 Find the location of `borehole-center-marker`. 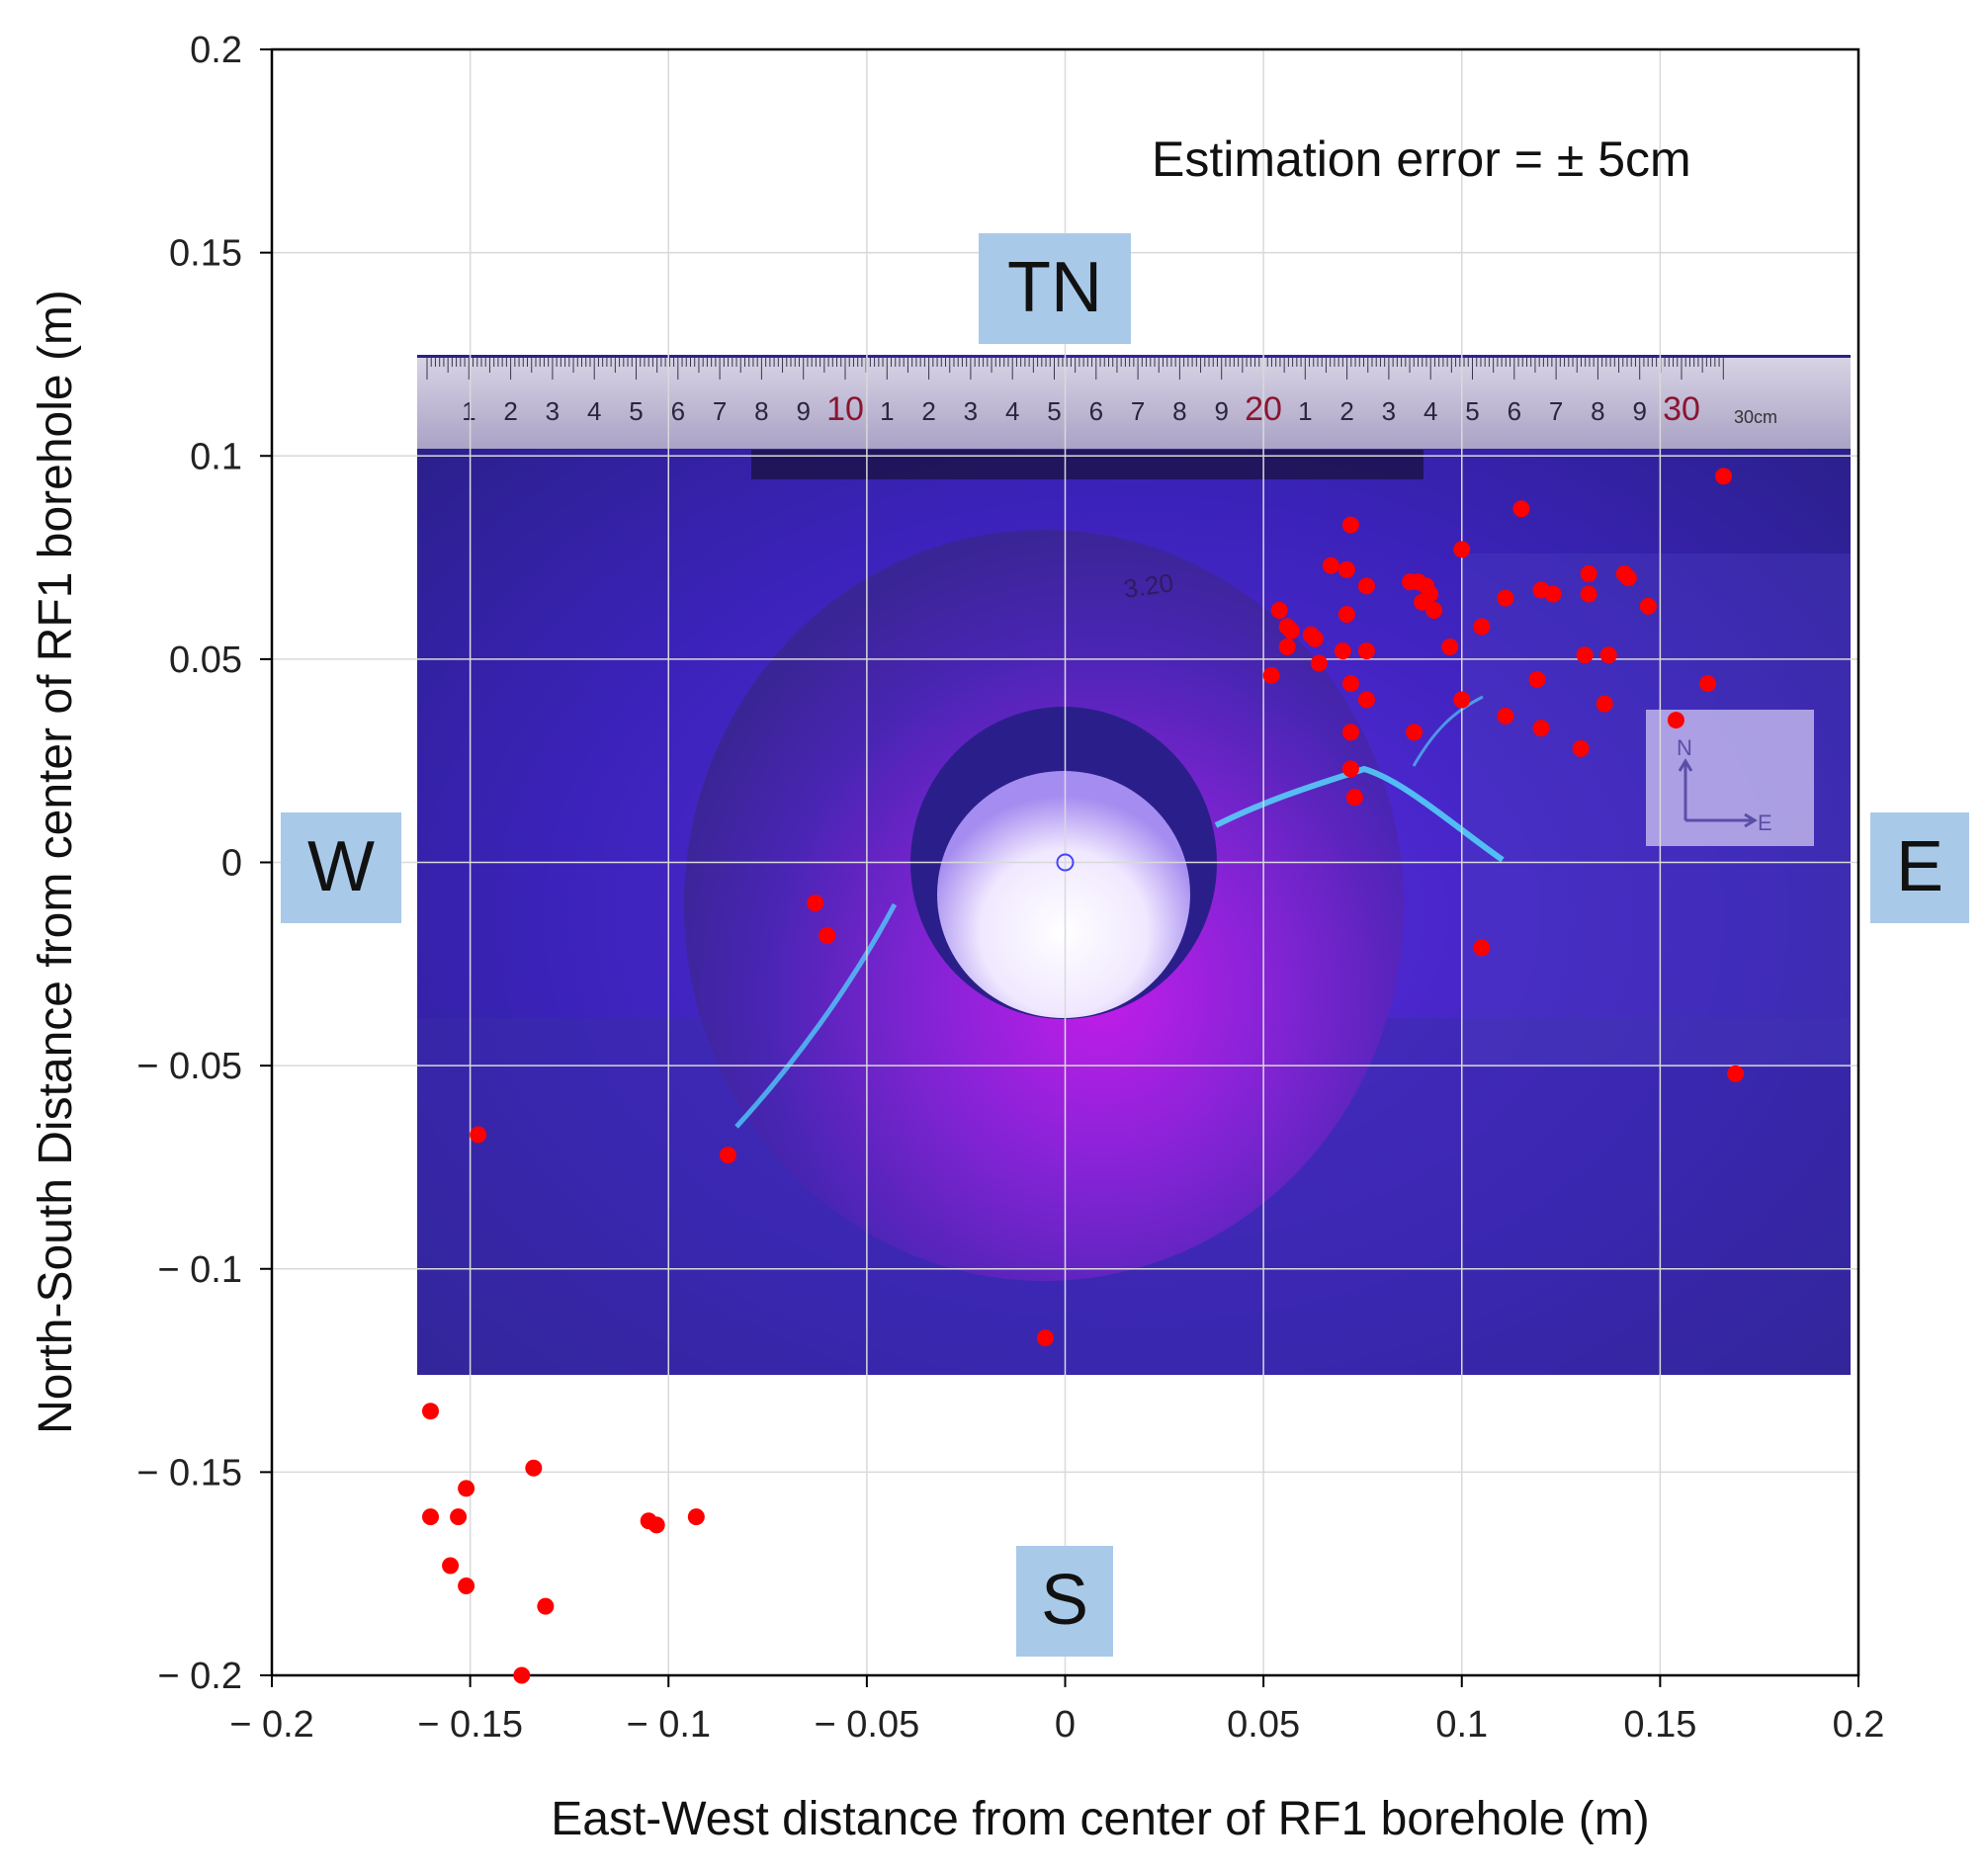

borehole-center-marker is located at coordinates (1065, 862).